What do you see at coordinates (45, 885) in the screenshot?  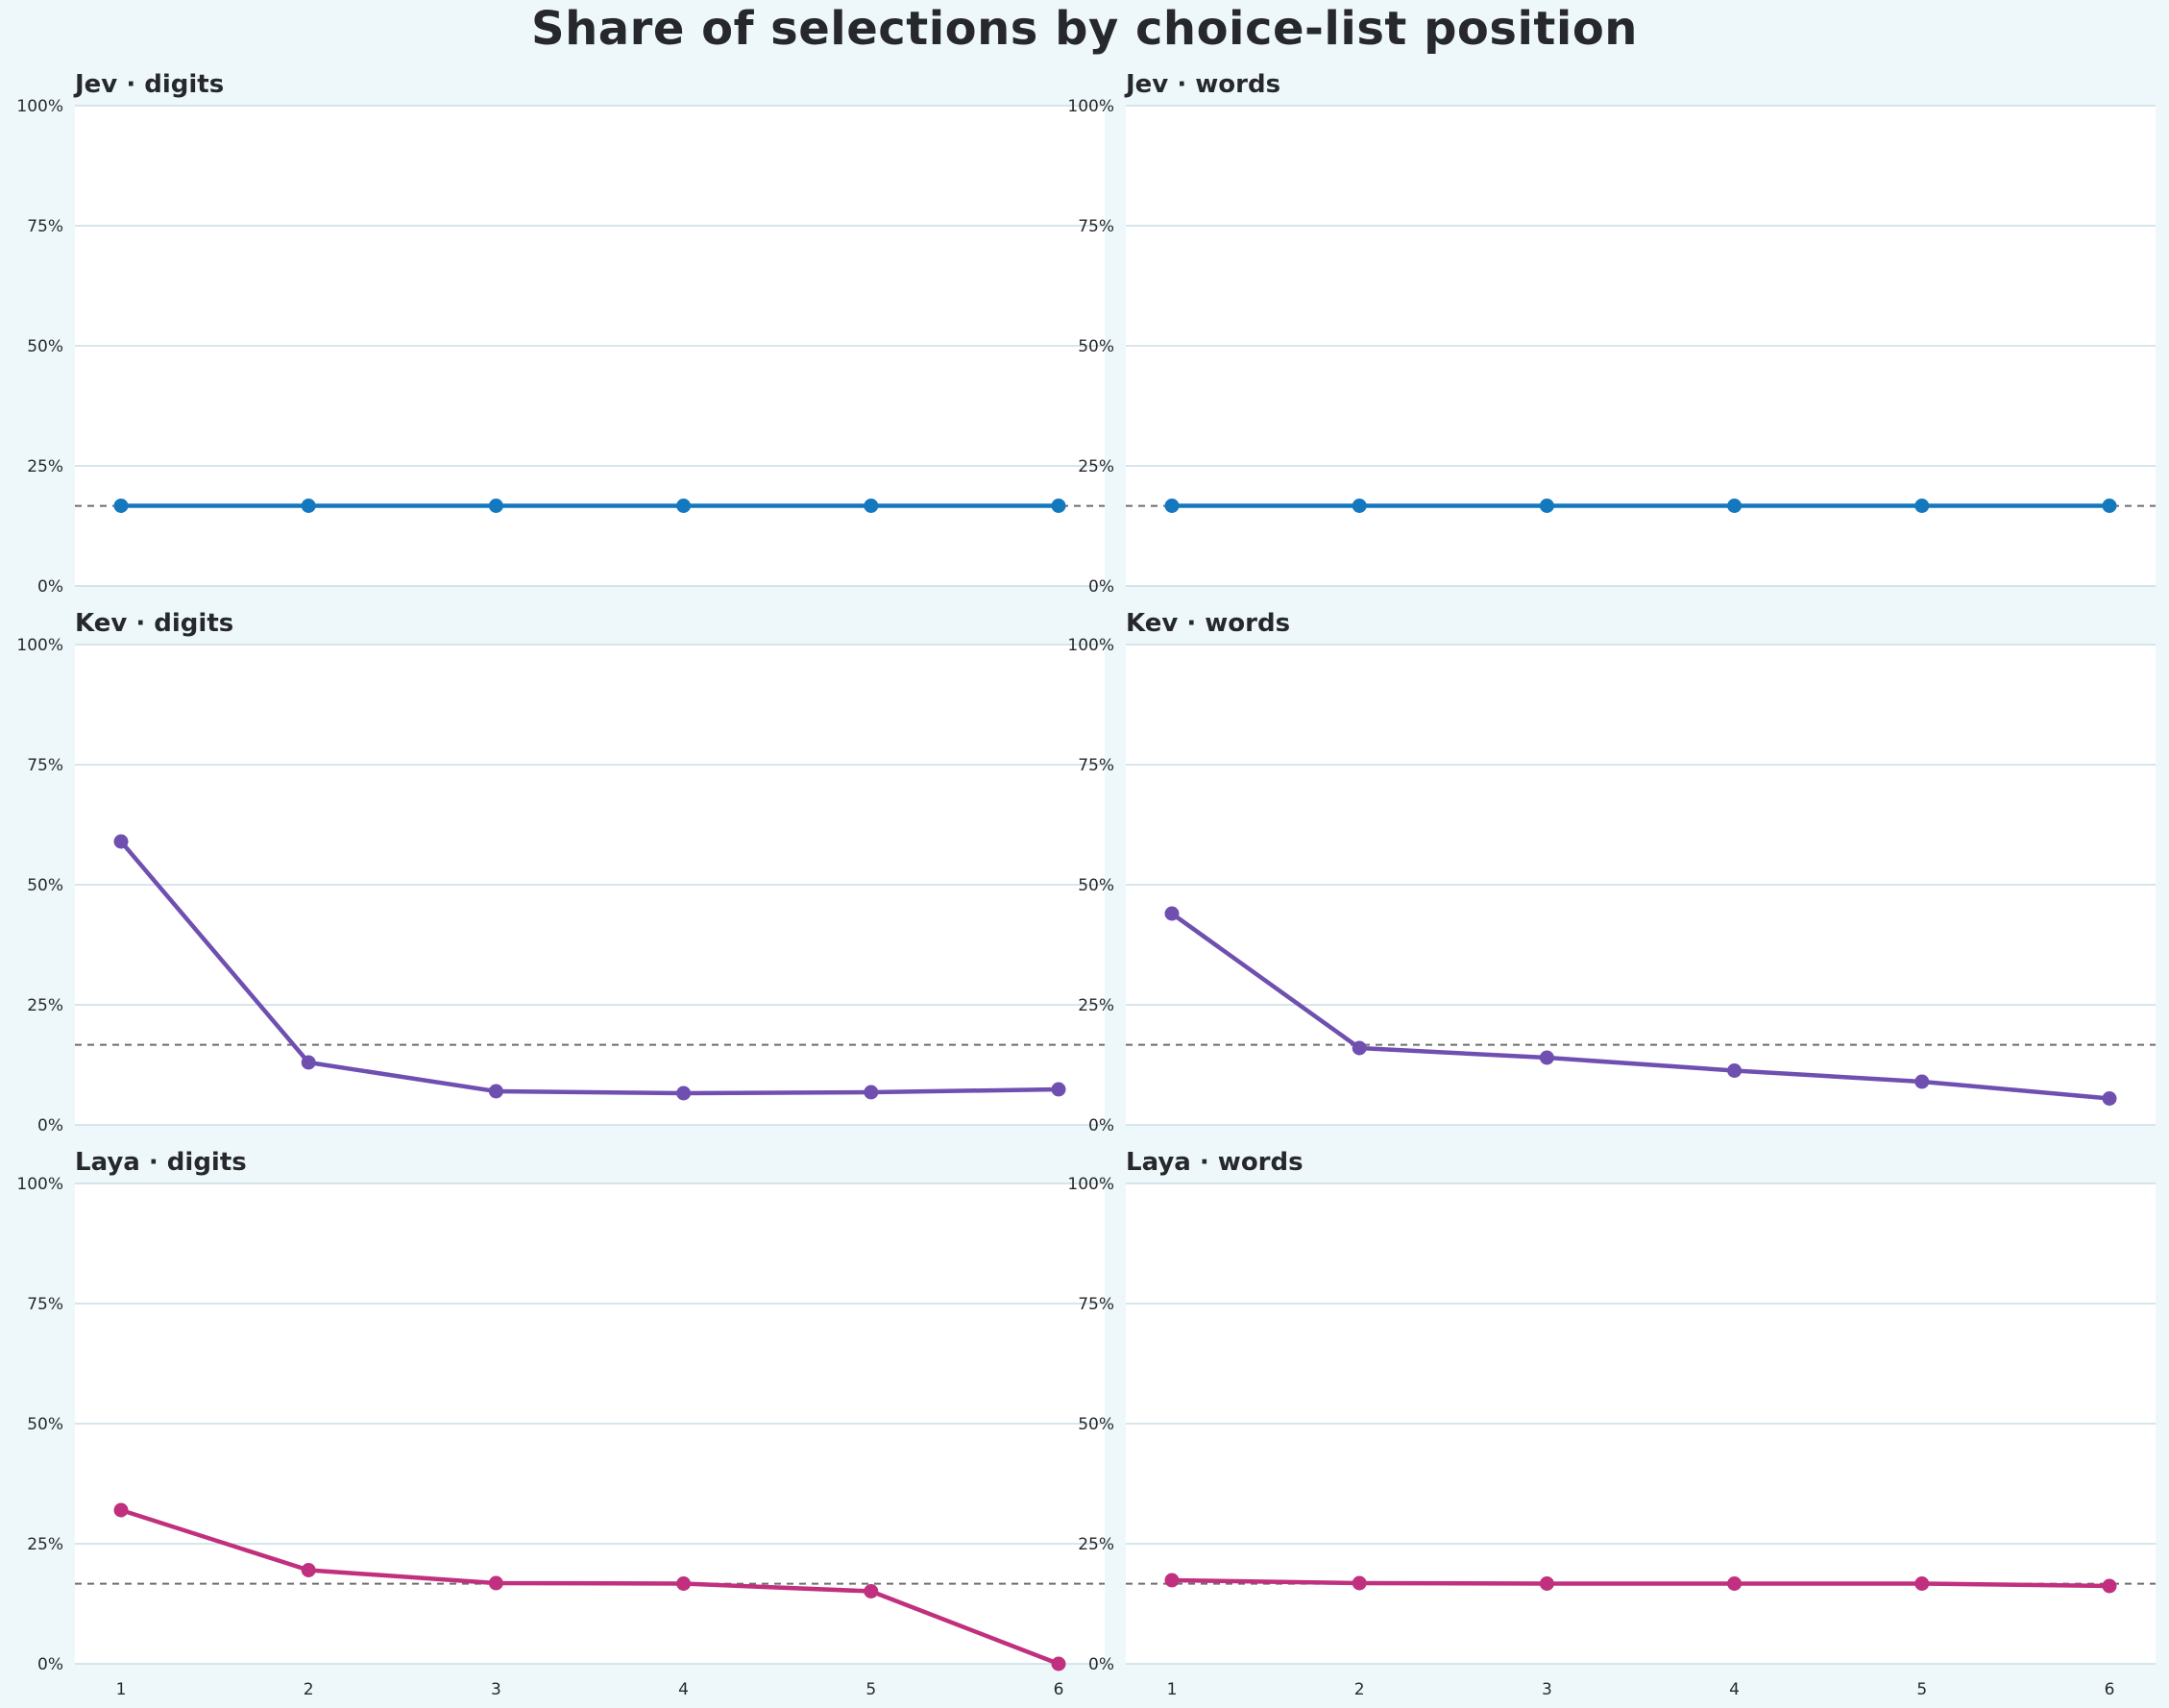 I see `panel-kev-digits-y-tick-label: 50%` at bounding box center [45, 885].